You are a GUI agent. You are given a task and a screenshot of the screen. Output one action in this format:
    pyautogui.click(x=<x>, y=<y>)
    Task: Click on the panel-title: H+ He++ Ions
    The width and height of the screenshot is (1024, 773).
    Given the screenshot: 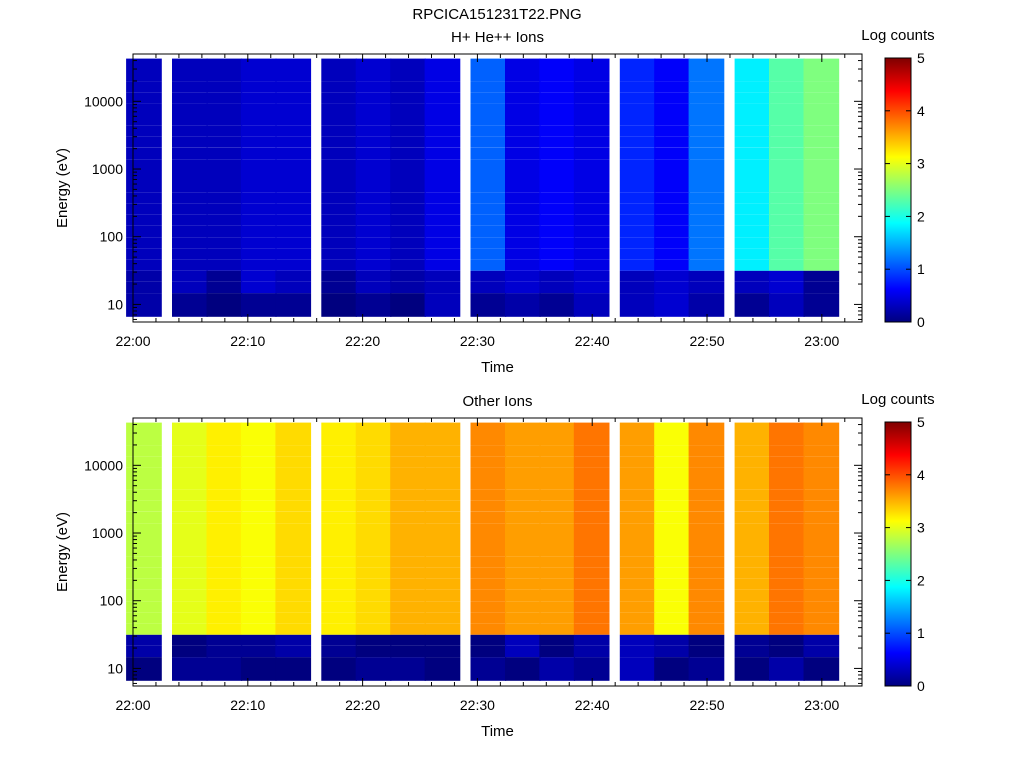 What is the action you would take?
    pyautogui.click(x=497, y=37)
    